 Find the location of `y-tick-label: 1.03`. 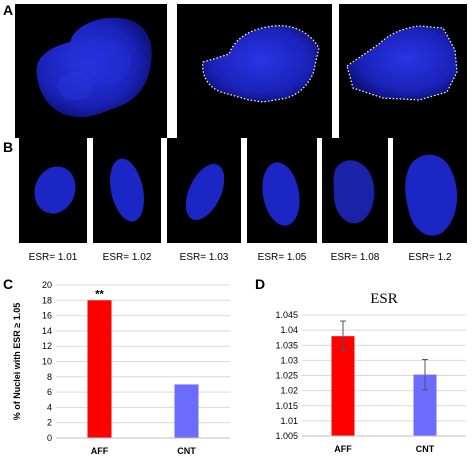

y-tick-label: 1.03 is located at coordinates (289, 360).